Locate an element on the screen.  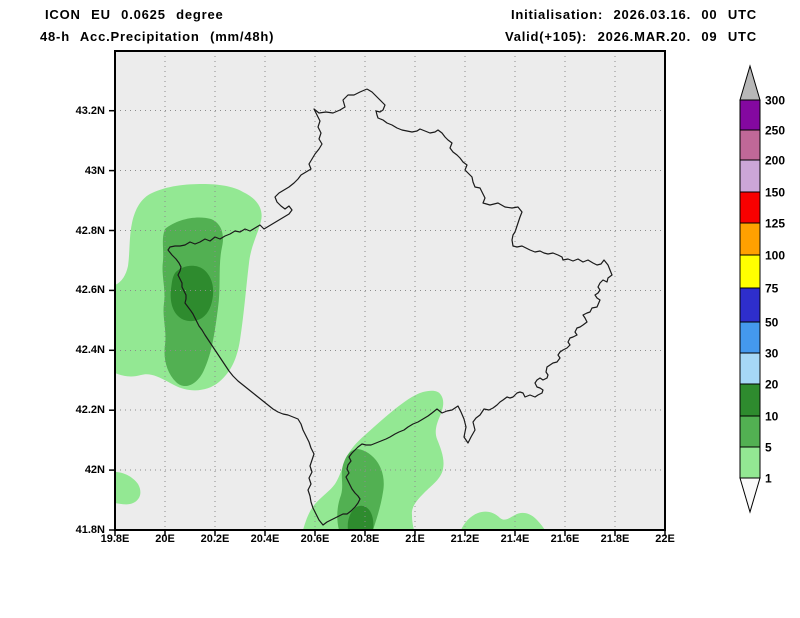
colorbar-level-label: 300 is located at coordinates (775, 101).